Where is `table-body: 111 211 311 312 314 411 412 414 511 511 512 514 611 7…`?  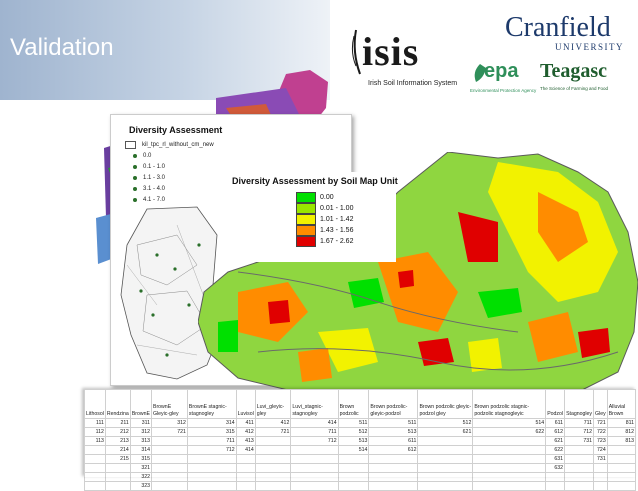
table-body: 111 211 311 312 314 411 412 414 511 511 512 514 611 7… is located at coordinates (360, 454).